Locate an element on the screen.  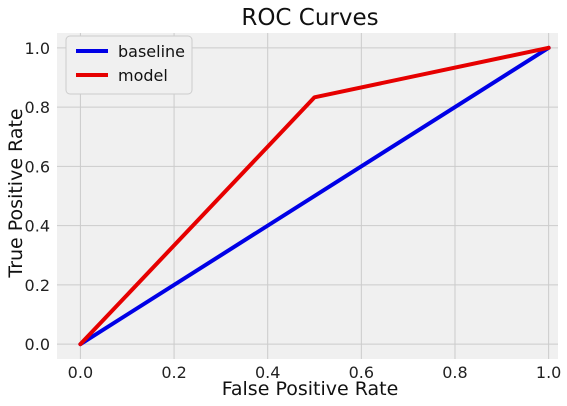
y-axis-label: True Positive Rate is located at coordinates (16, 193).